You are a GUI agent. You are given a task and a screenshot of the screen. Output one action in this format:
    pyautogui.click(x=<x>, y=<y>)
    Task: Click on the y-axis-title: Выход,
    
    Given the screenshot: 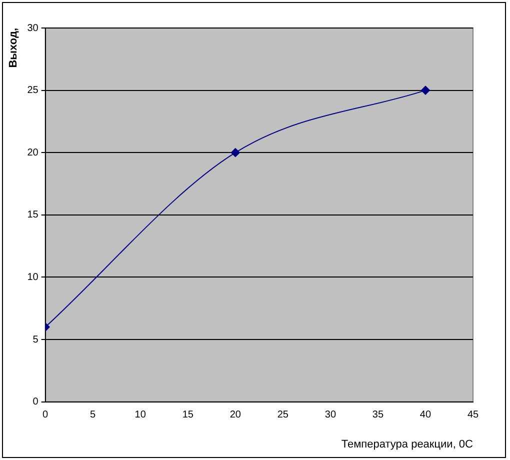 What is the action you would take?
    pyautogui.click(x=14, y=48)
    